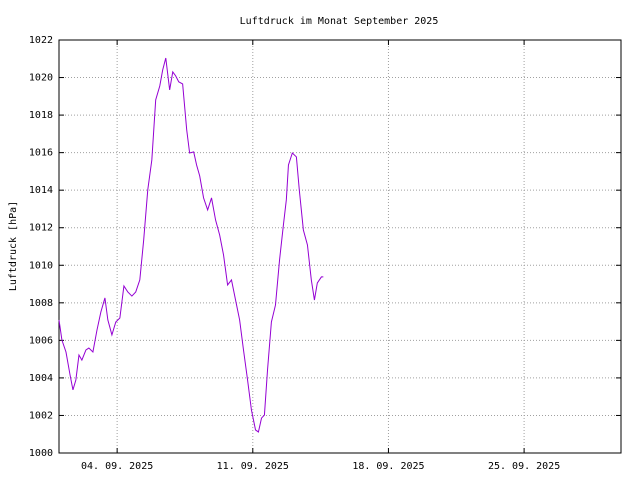  Describe the element at coordinates (41, 190) in the screenshot. I see `y-tick-label: 1014` at that location.